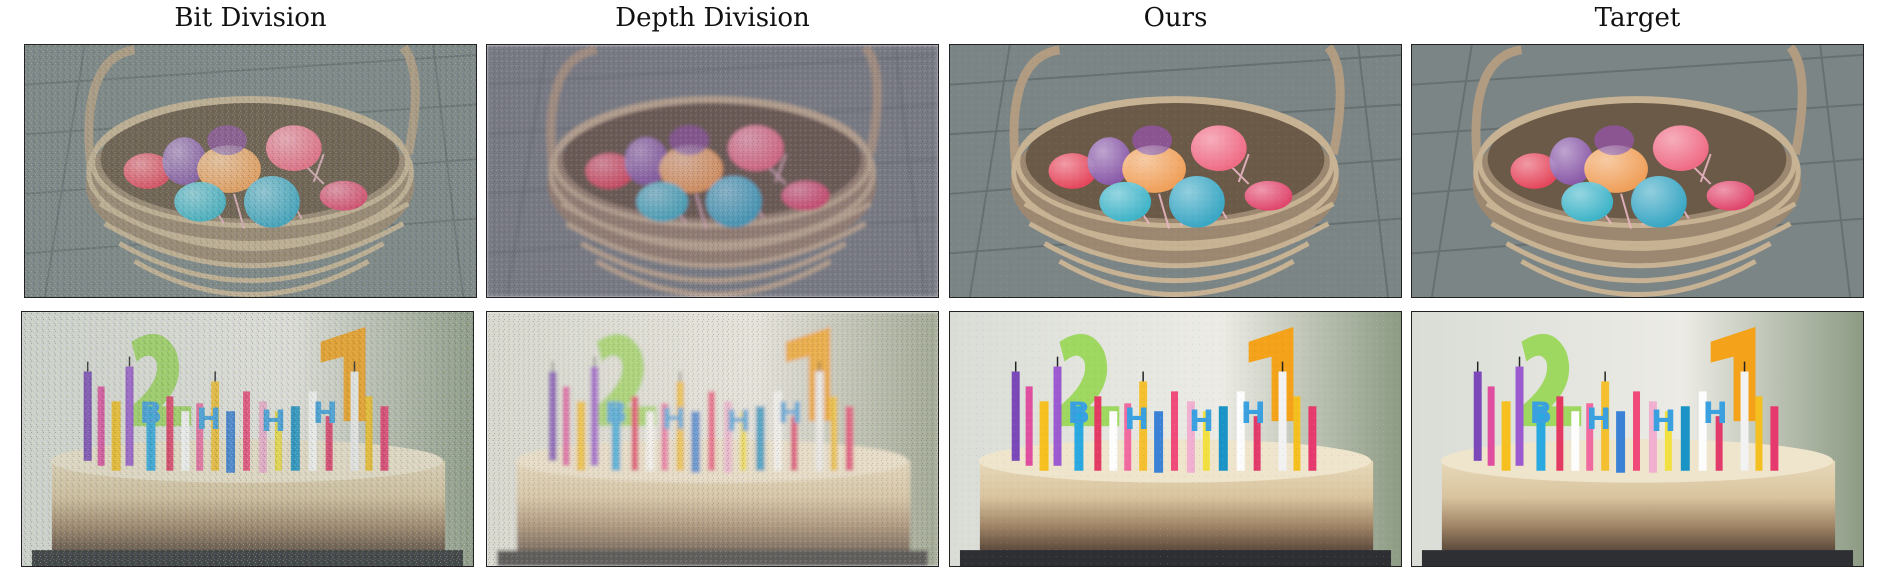  I want to click on basket-panel-target, so click(1637, 171).